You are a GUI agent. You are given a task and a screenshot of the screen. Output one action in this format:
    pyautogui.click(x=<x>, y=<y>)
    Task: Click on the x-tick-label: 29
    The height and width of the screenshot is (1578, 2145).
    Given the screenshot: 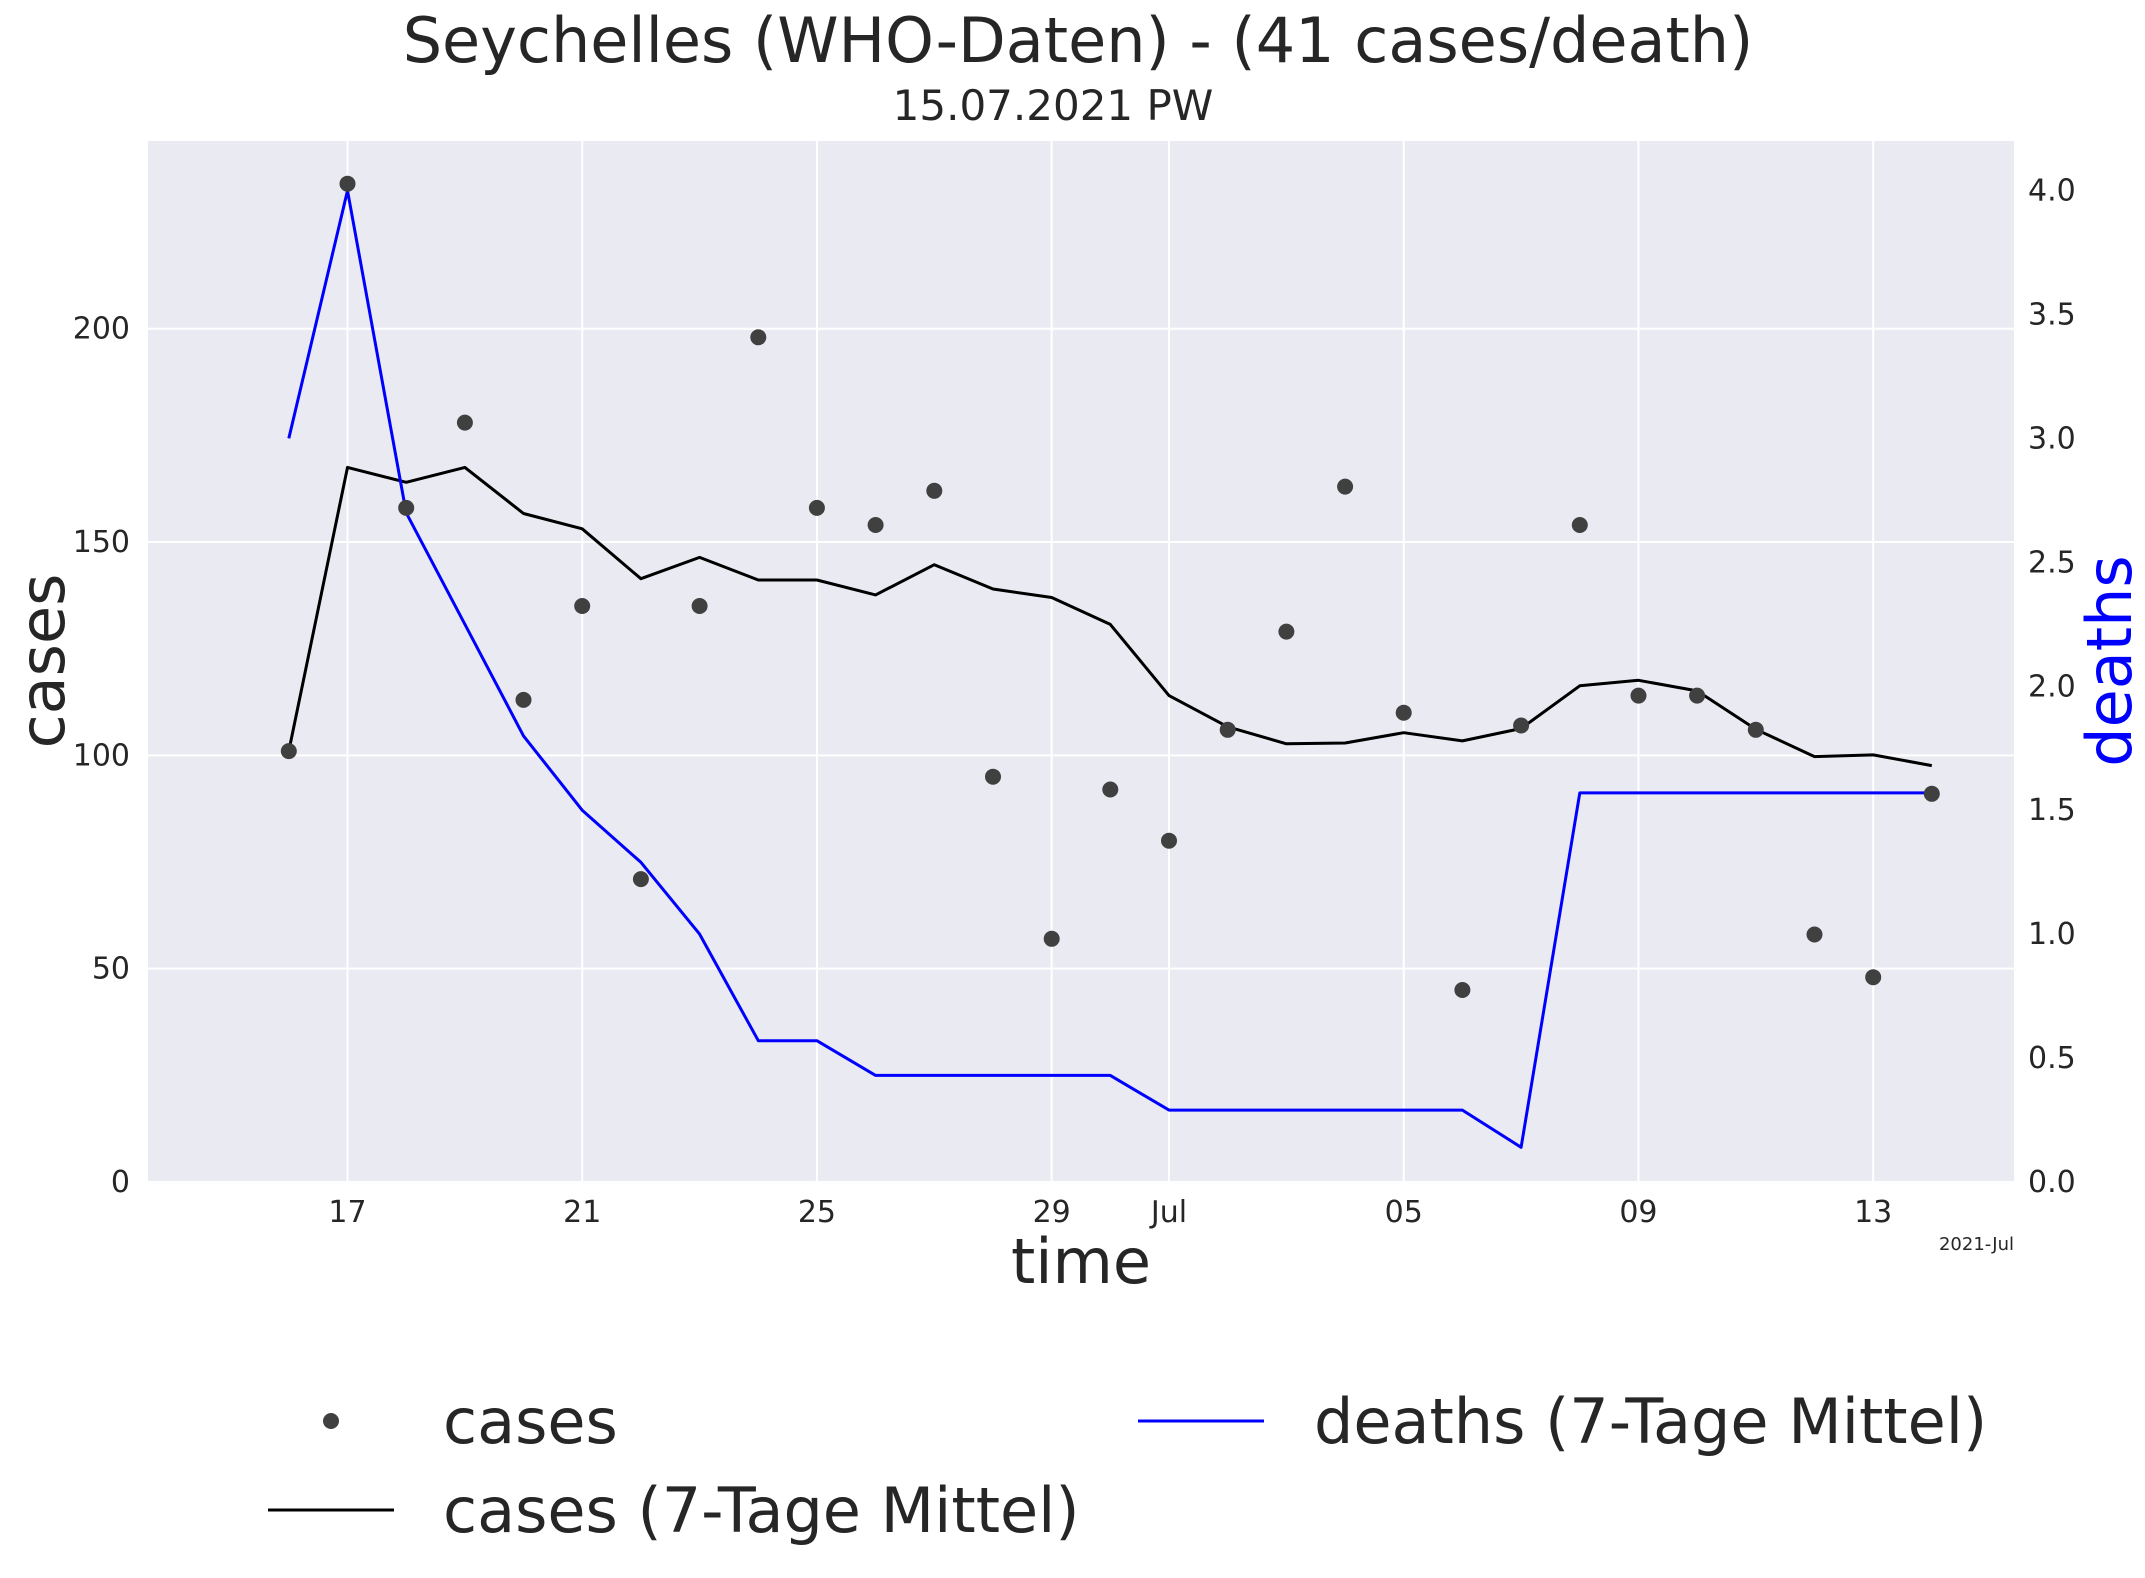 What is the action you would take?
    pyautogui.click(x=1052, y=1212)
    